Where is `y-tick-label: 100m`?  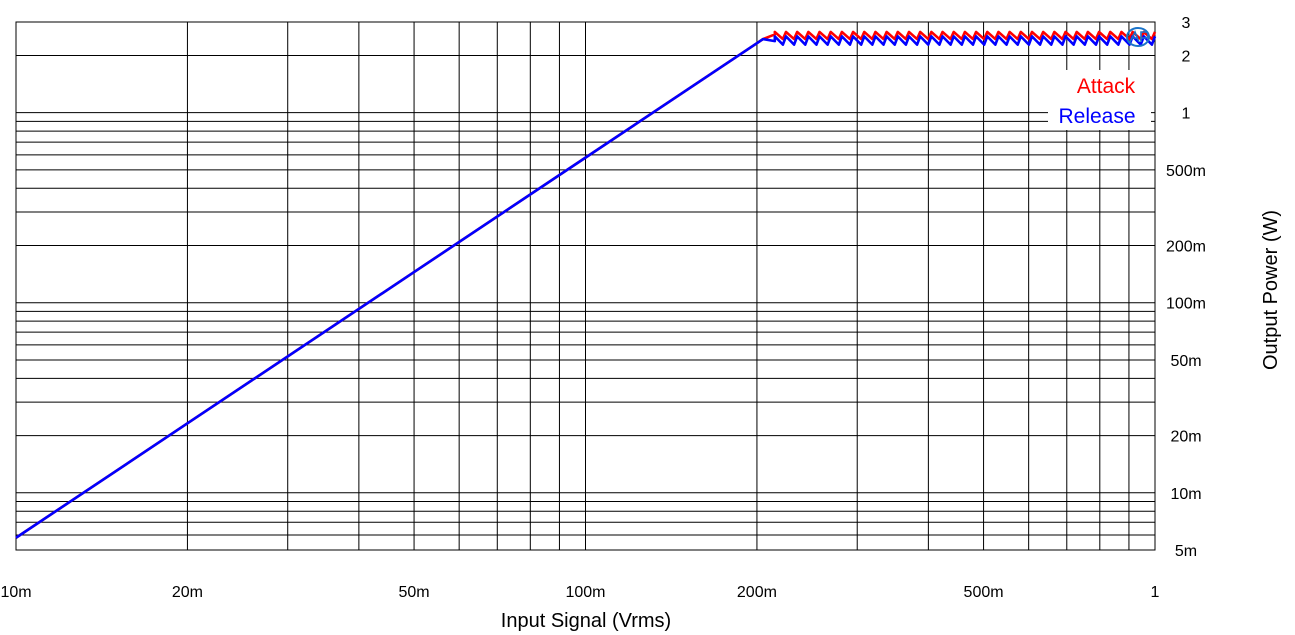 y-tick-label: 100m is located at coordinates (1186, 304).